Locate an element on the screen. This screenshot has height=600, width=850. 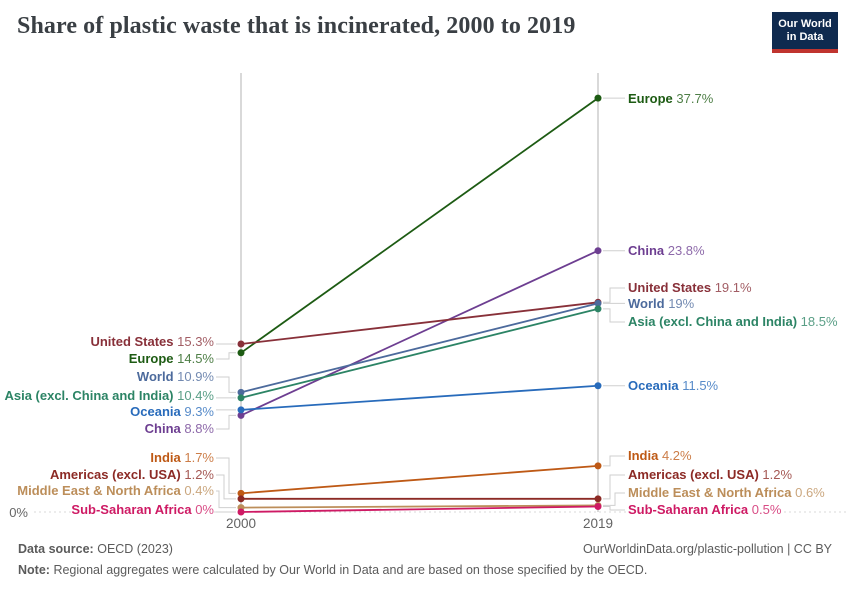
series-point-americas-excl-usa-end is located at coordinates (598, 499).